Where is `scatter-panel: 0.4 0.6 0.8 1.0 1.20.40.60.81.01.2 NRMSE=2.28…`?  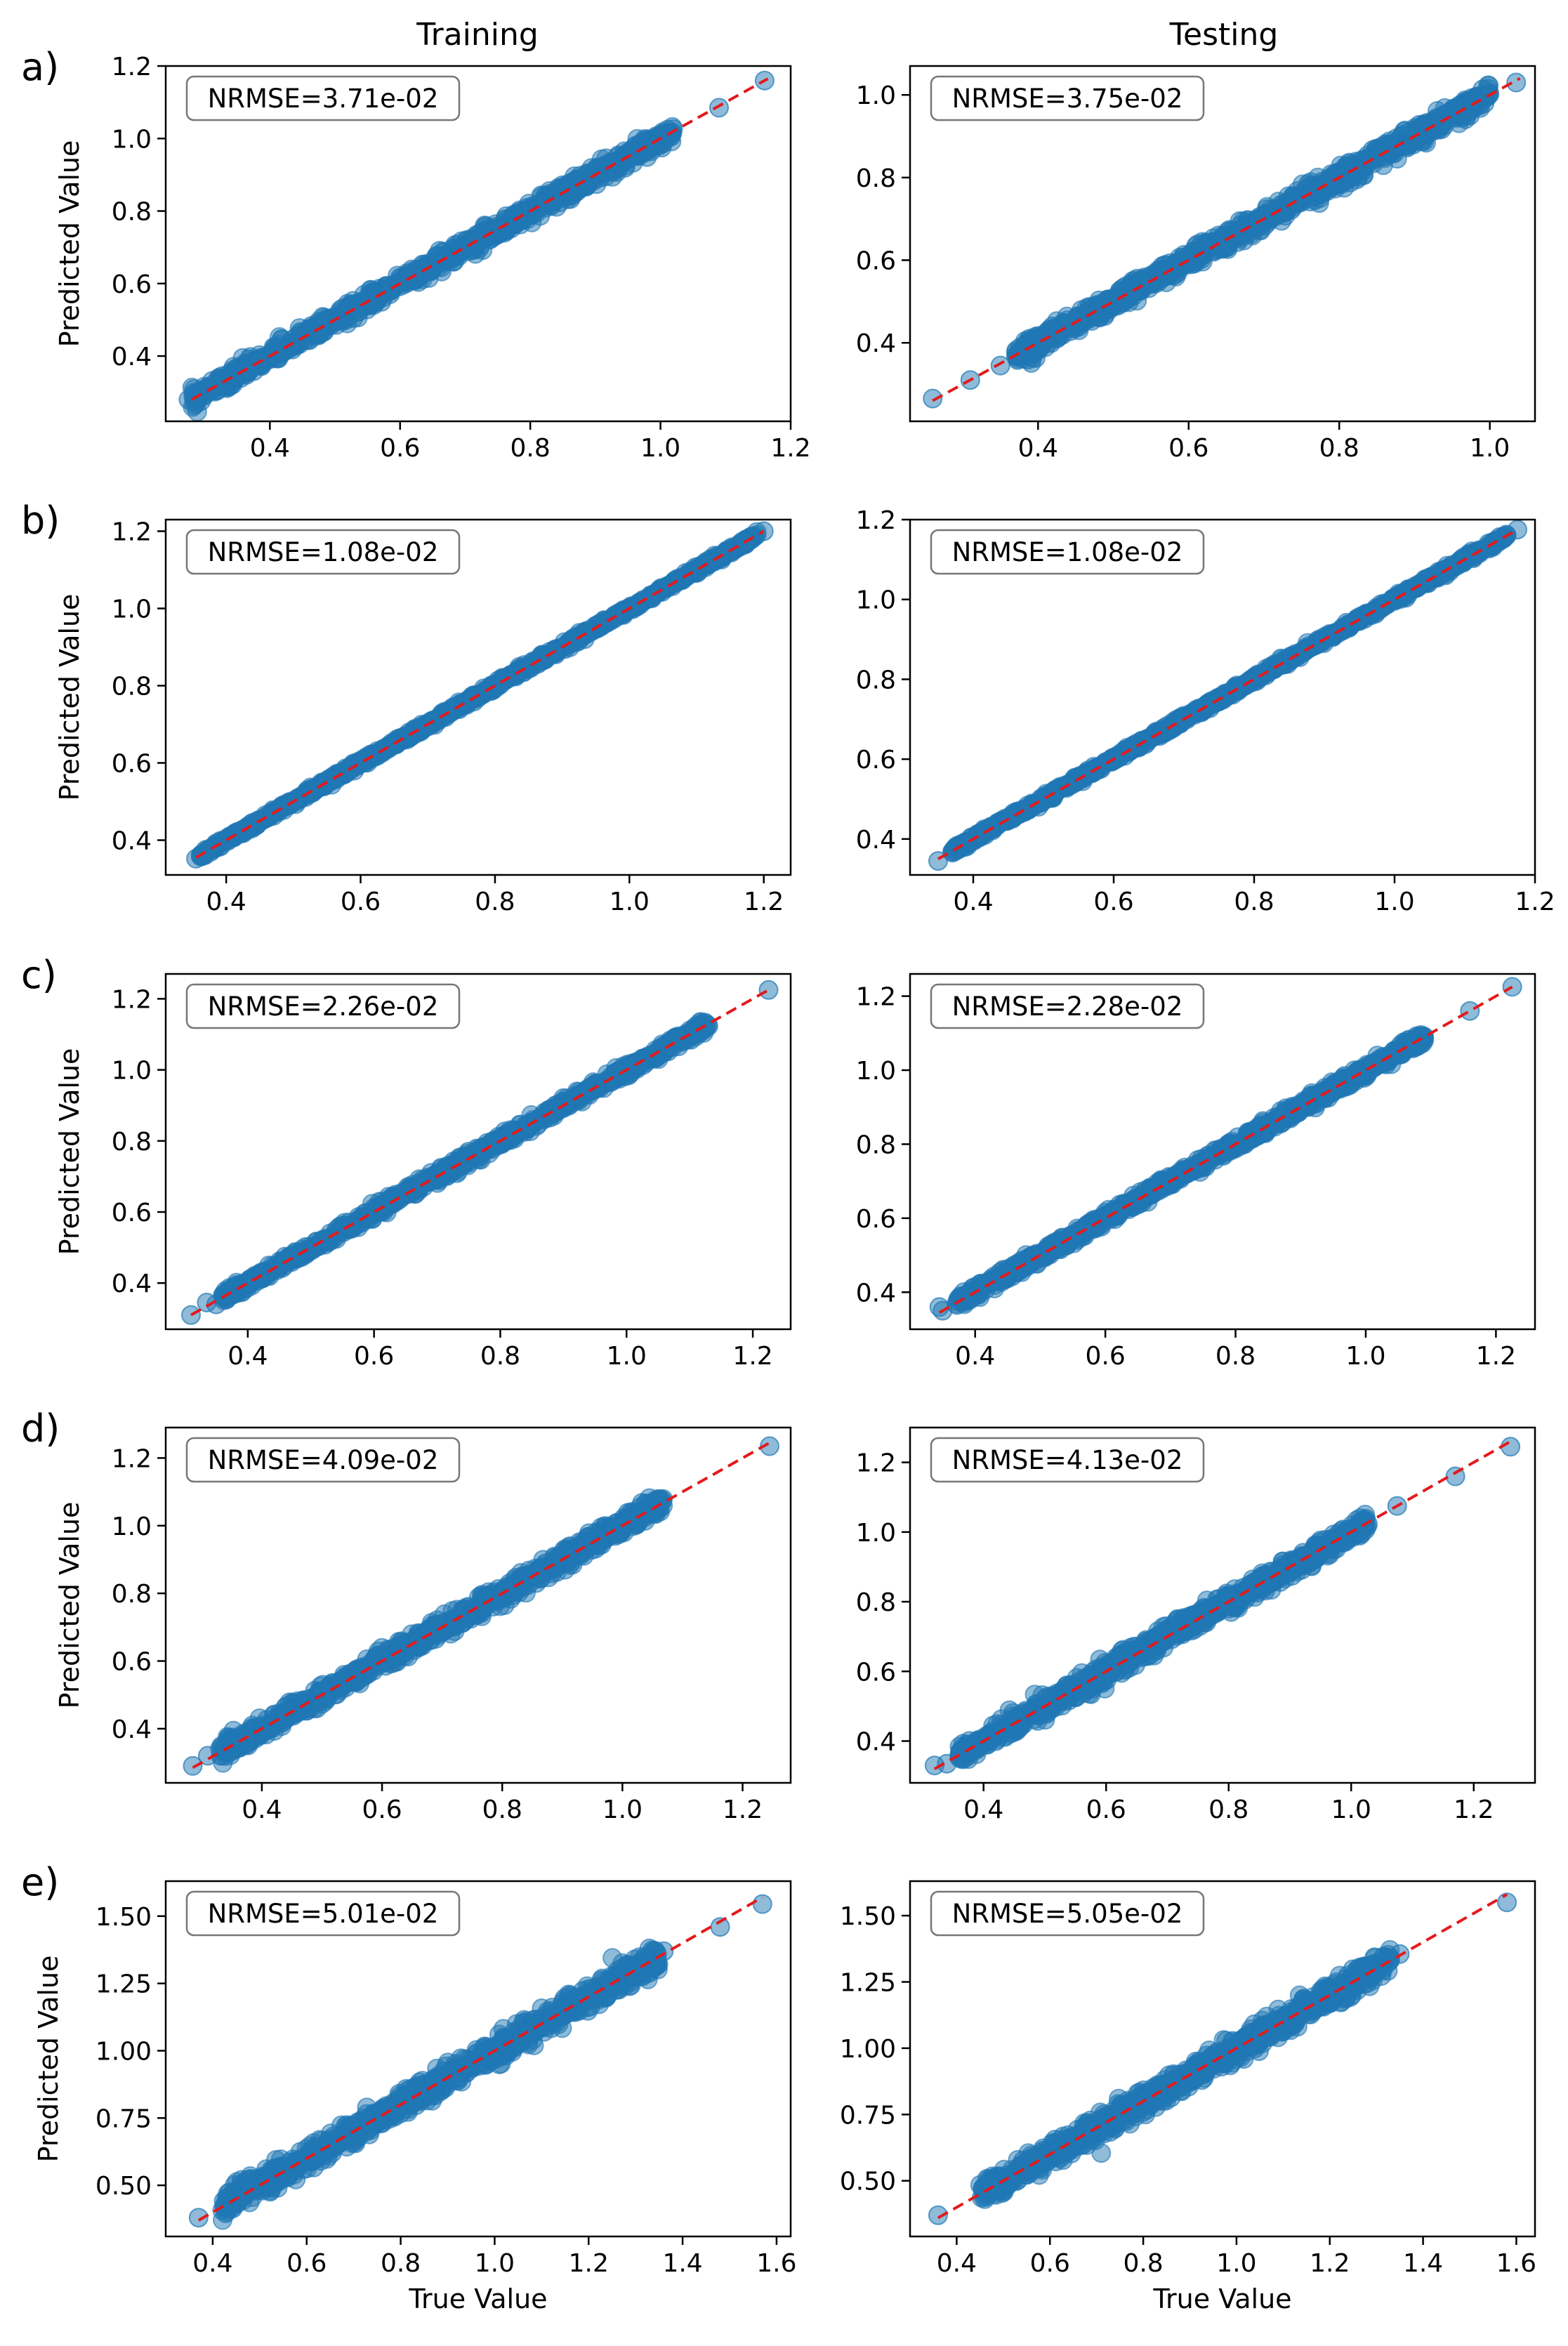
scatter-panel: 0.4 0.6 0.8 1.0 1.20.40.60.81.01.2 NRMSE=2.28… is located at coordinates (1196, 1172).